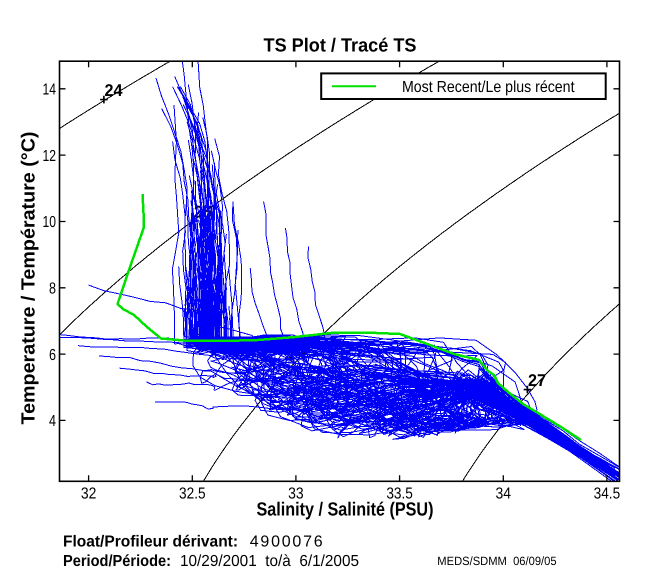 The image size is (650, 580). Describe the element at coordinates (607, 494) in the screenshot. I see `svg-text: 34.5` at that location.